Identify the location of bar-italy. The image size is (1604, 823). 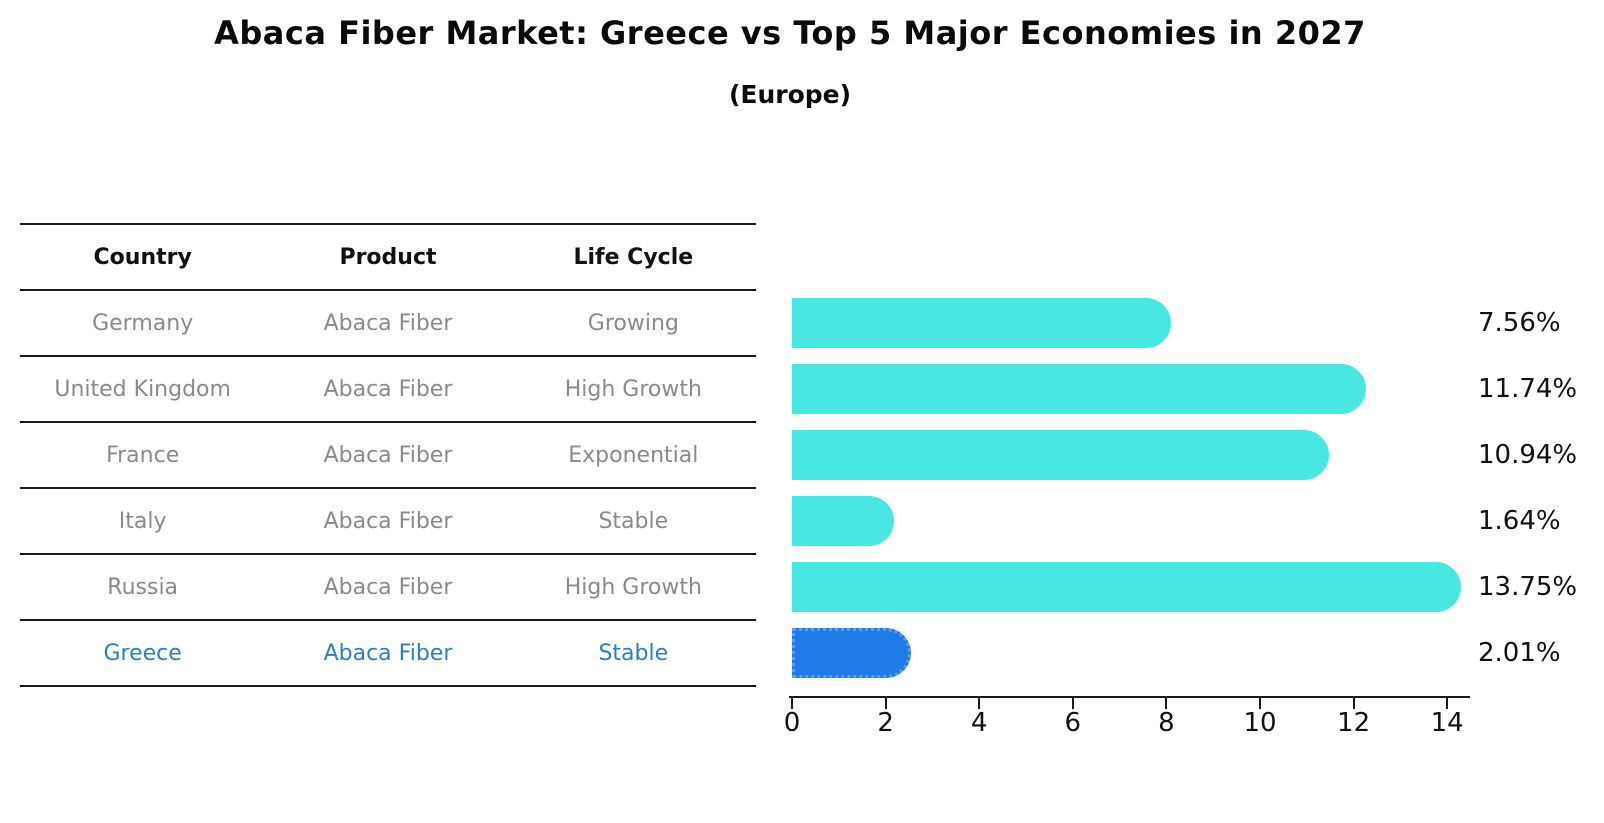
(843, 521).